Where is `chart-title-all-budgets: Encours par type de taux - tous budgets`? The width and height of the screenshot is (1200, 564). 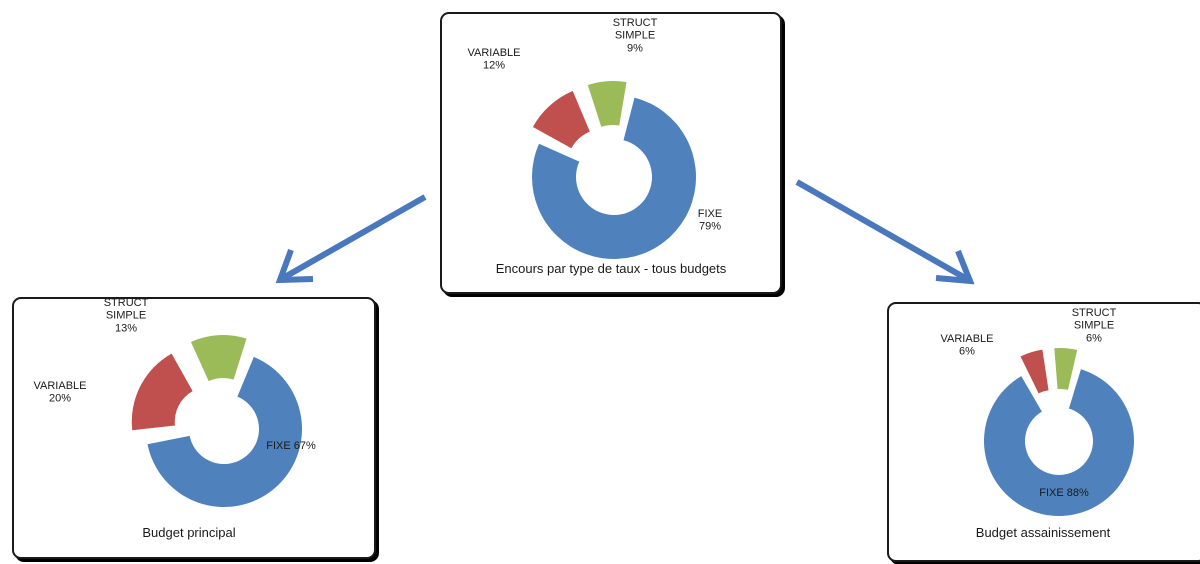 chart-title-all-budgets: Encours par type de taux - tous budgets is located at coordinates (611, 268).